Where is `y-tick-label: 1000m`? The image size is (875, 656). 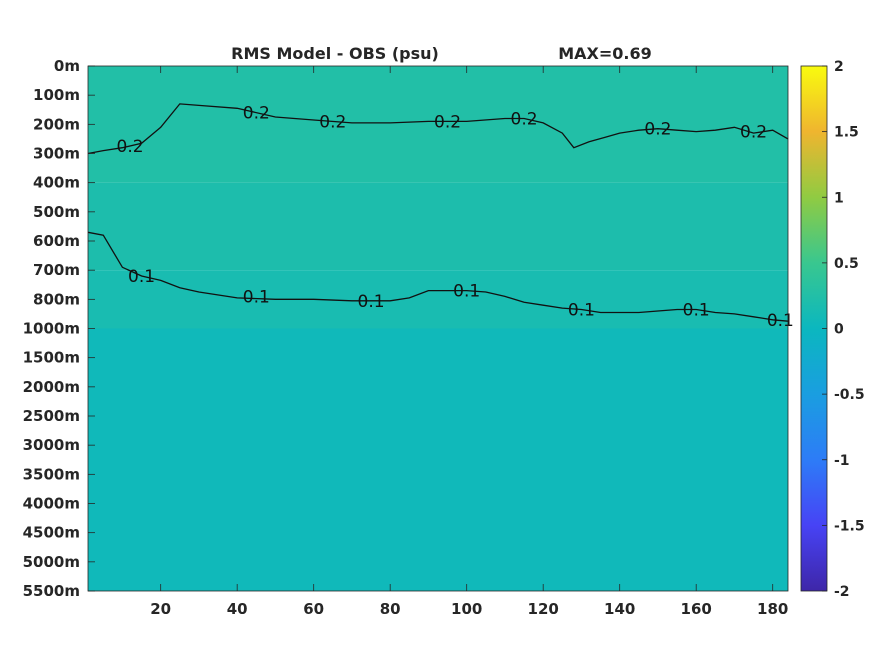 y-tick-label: 1000m is located at coordinates (51, 329).